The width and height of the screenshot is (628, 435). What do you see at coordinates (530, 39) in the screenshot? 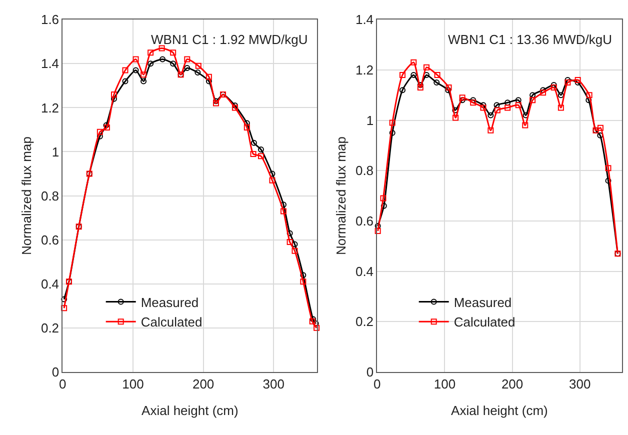
I see `text: WBN1 C1 : 13.36 MWD/kgU` at bounding box center [530, 39].